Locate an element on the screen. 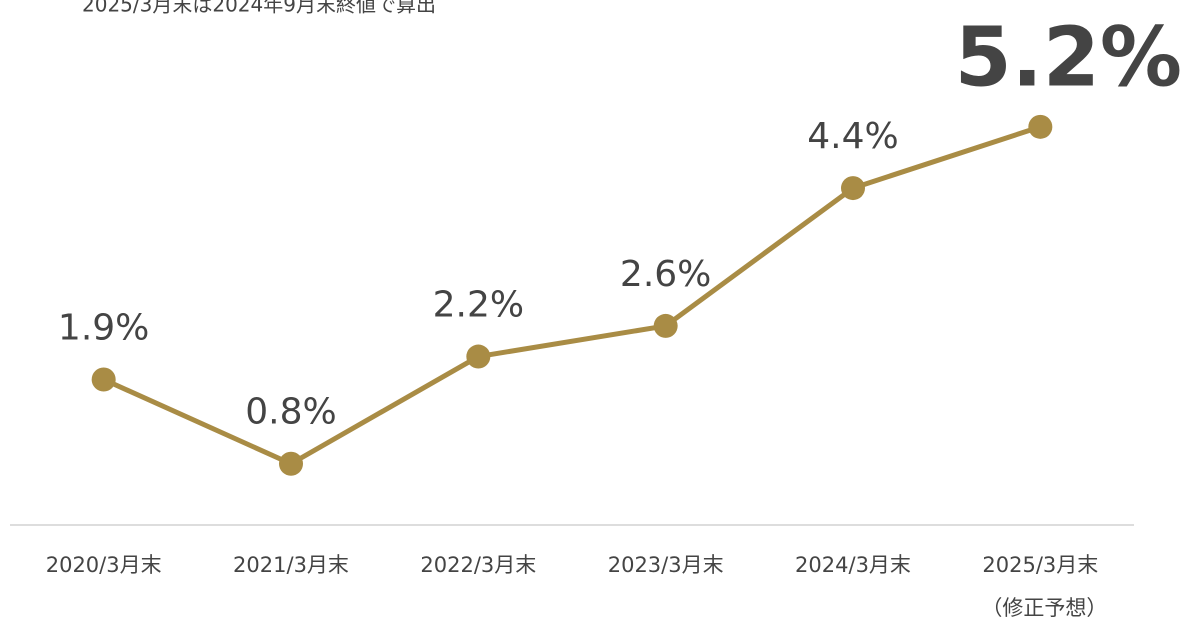 The image size is (1180, 623). x-tick-label: 2023/3月末 is located at coordinates (666, 565).